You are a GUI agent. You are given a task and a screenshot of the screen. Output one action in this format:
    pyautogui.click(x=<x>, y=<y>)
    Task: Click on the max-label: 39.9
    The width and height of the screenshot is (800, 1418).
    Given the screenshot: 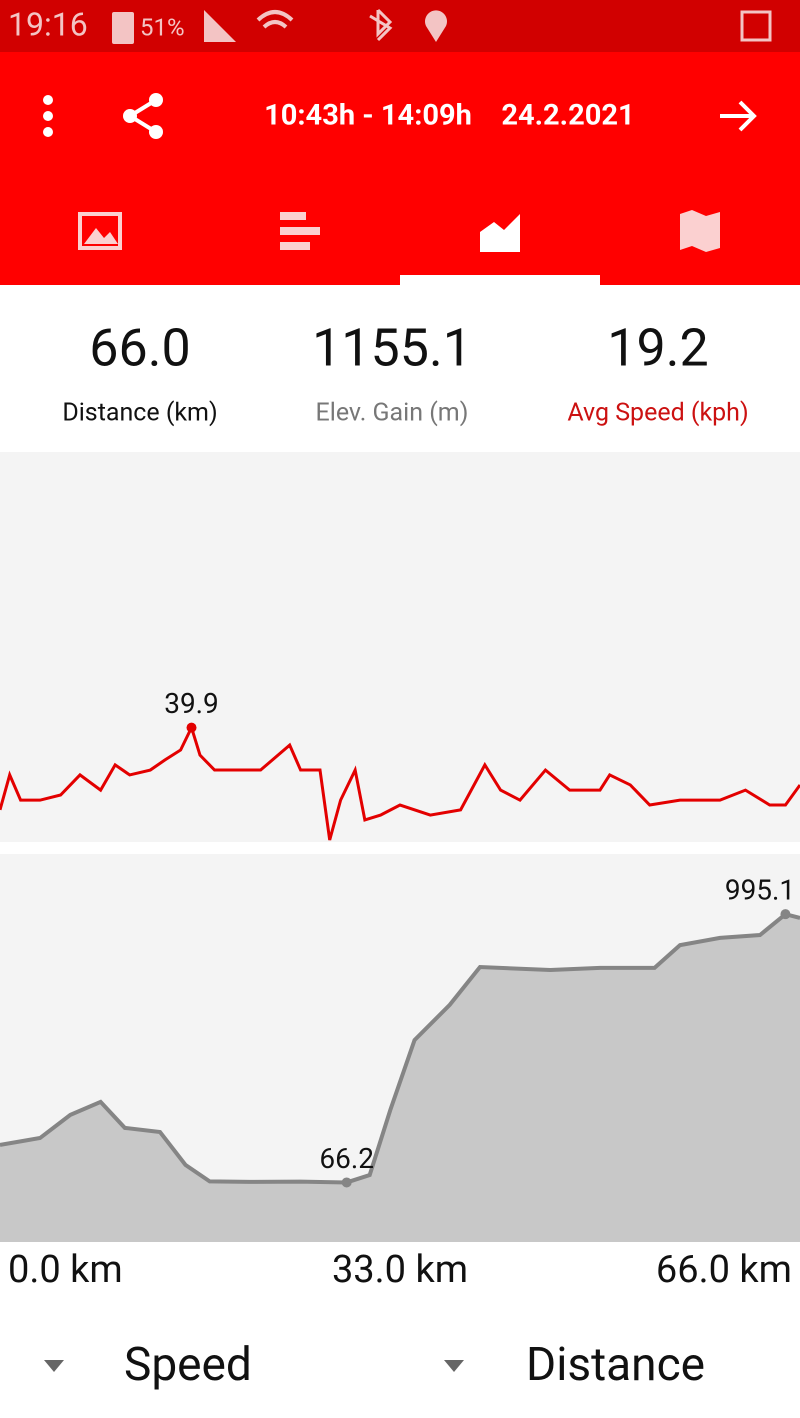 What is the action you would take?
    pyautogui.click(x=191, y=703)
    